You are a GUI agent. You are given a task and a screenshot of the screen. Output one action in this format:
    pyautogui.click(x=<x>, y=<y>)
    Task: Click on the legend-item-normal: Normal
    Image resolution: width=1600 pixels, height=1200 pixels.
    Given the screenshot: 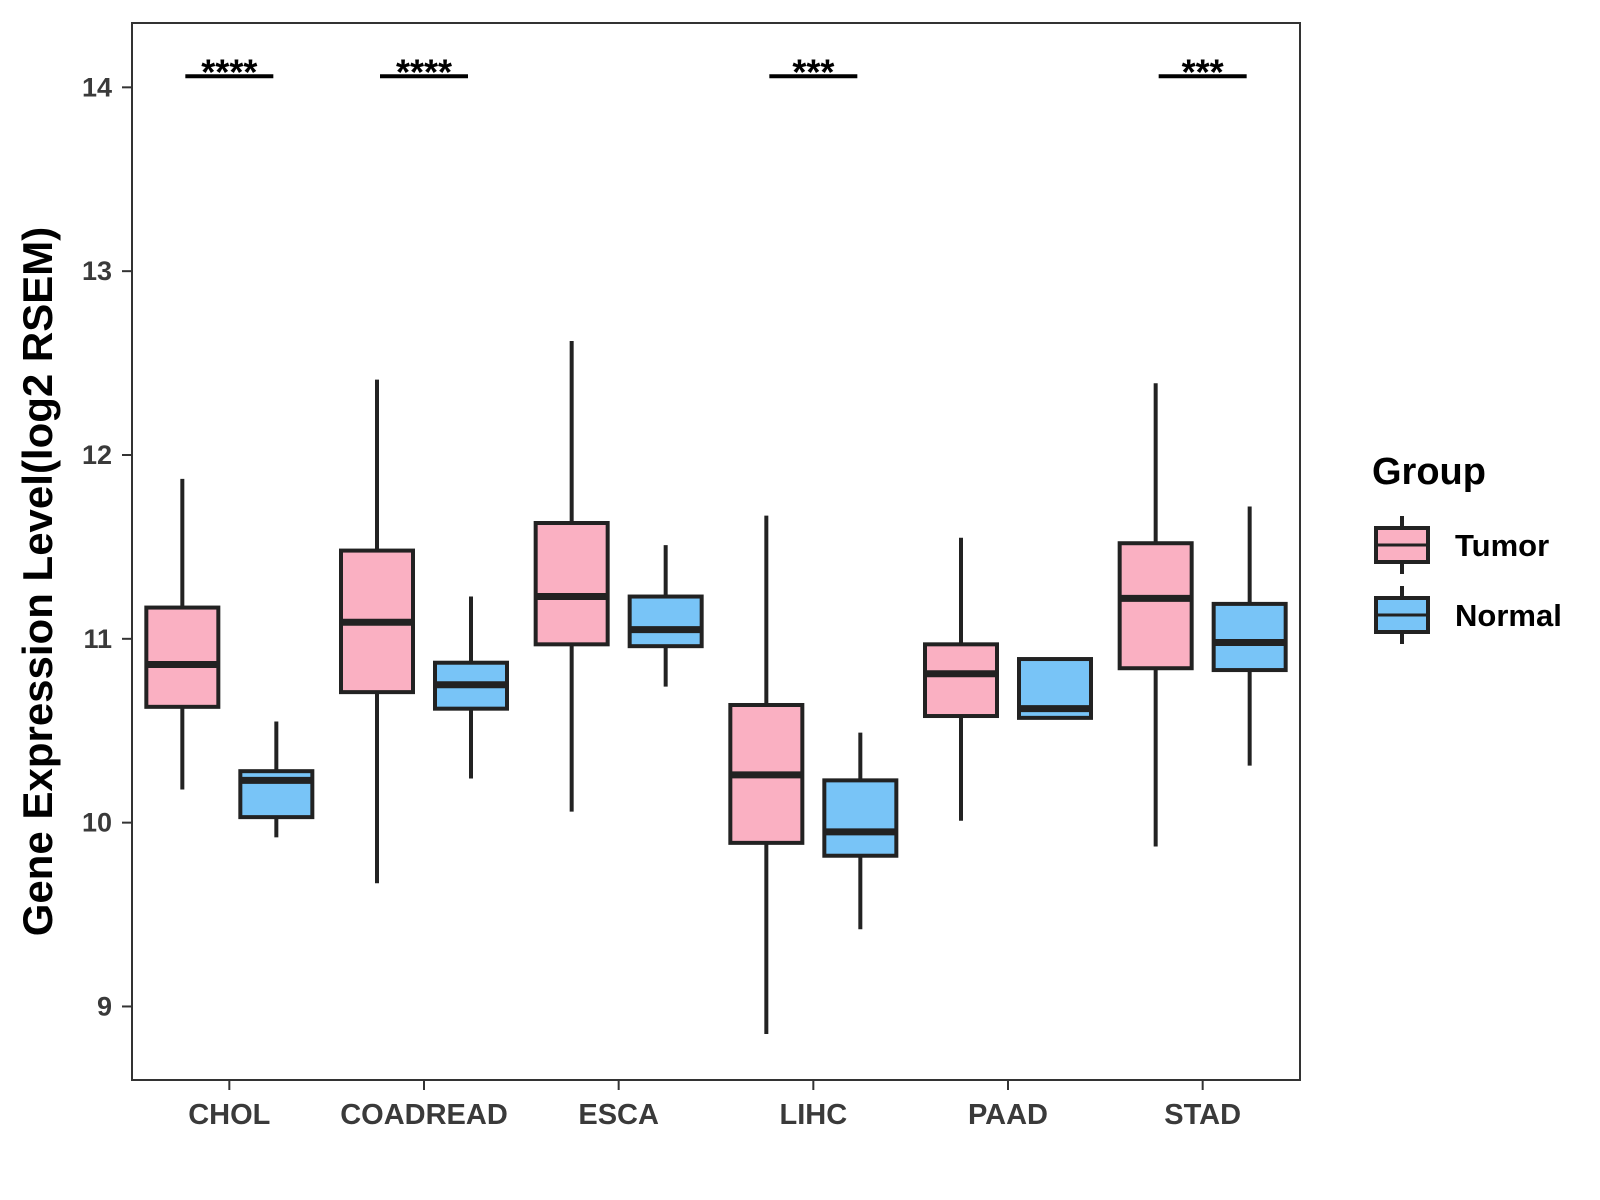 What is the action you would take?
    pyautogui.click(x=1468, y=615)
    